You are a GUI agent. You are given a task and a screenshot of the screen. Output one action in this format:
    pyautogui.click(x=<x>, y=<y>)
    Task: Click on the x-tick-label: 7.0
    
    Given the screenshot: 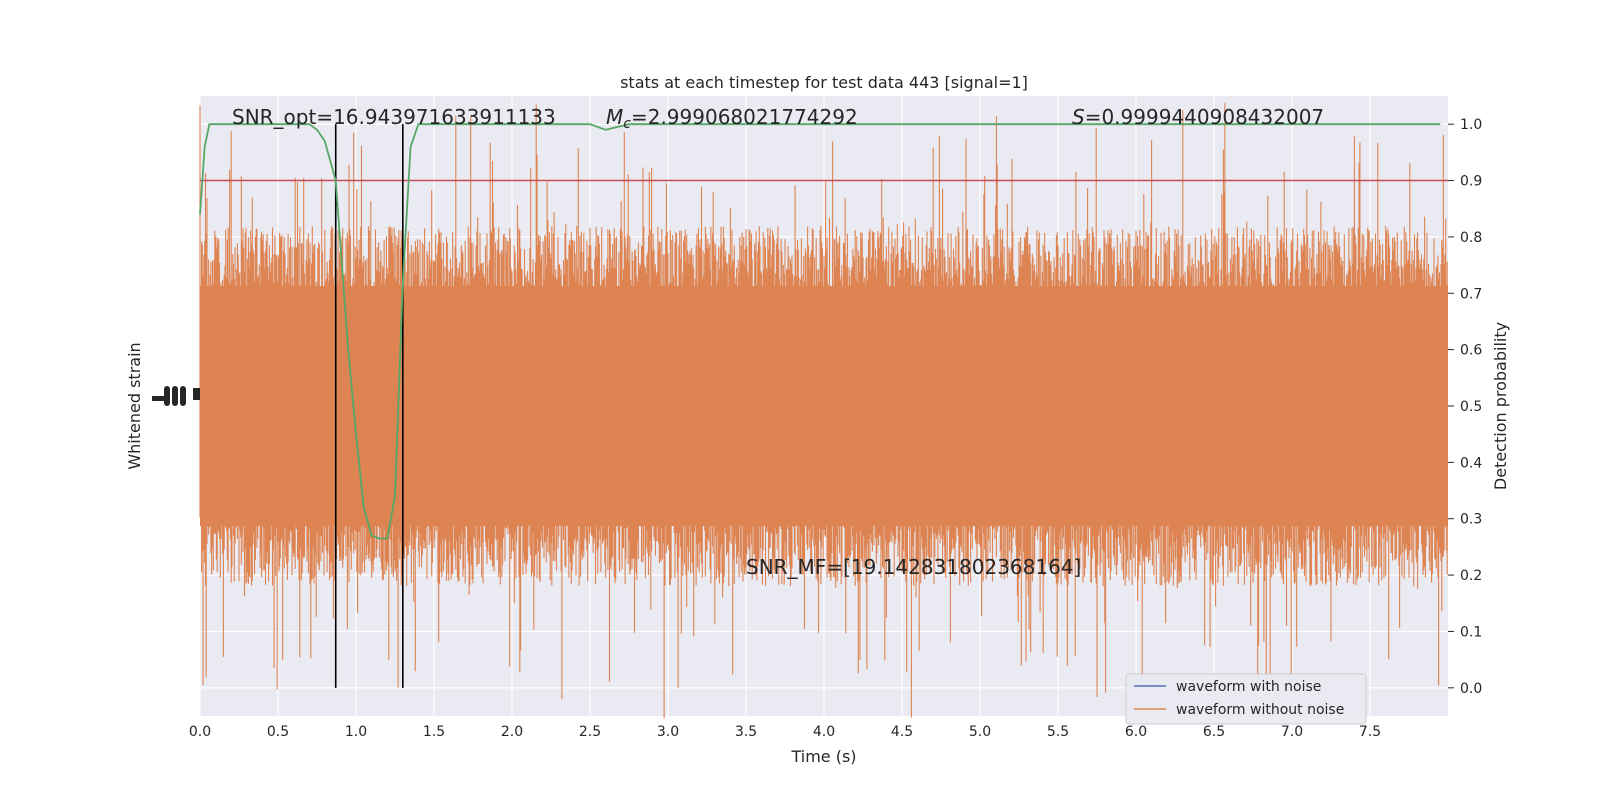 What is the action you would take?
    pyautogui.click(x=1292, y=732)
    